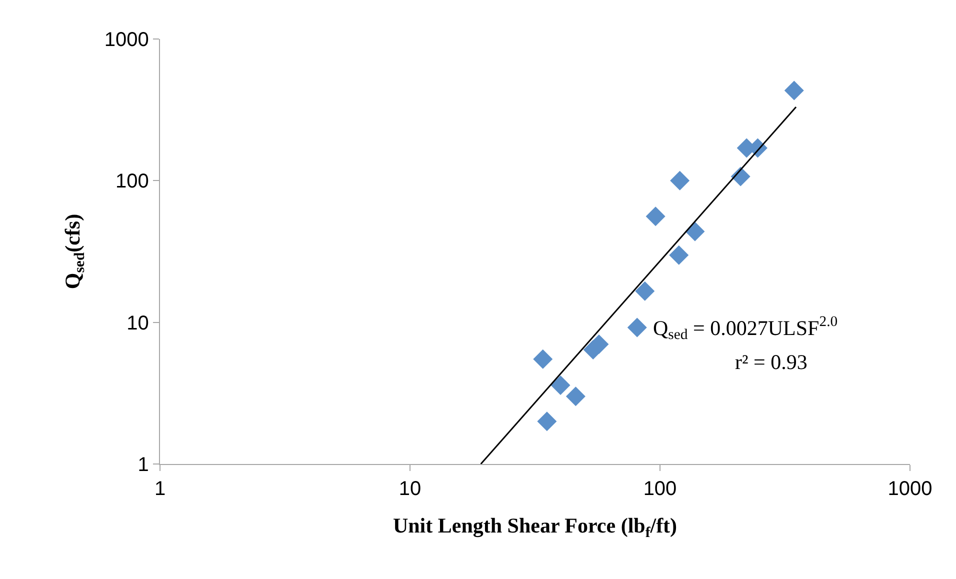  I want to click on y-tick-label: 1, so click(143, 465).